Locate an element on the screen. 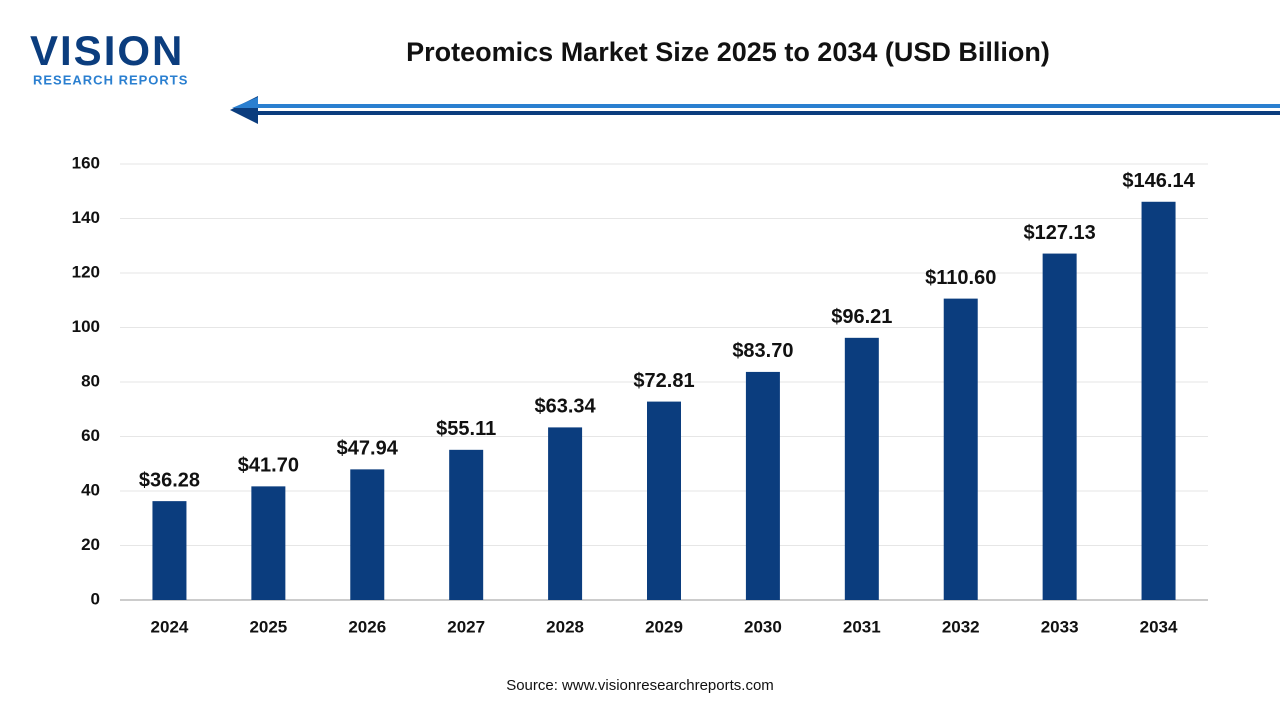 This screenshot has height=720, width=1280. x-tick-label: 2031 is located at coordinates (862, 626).